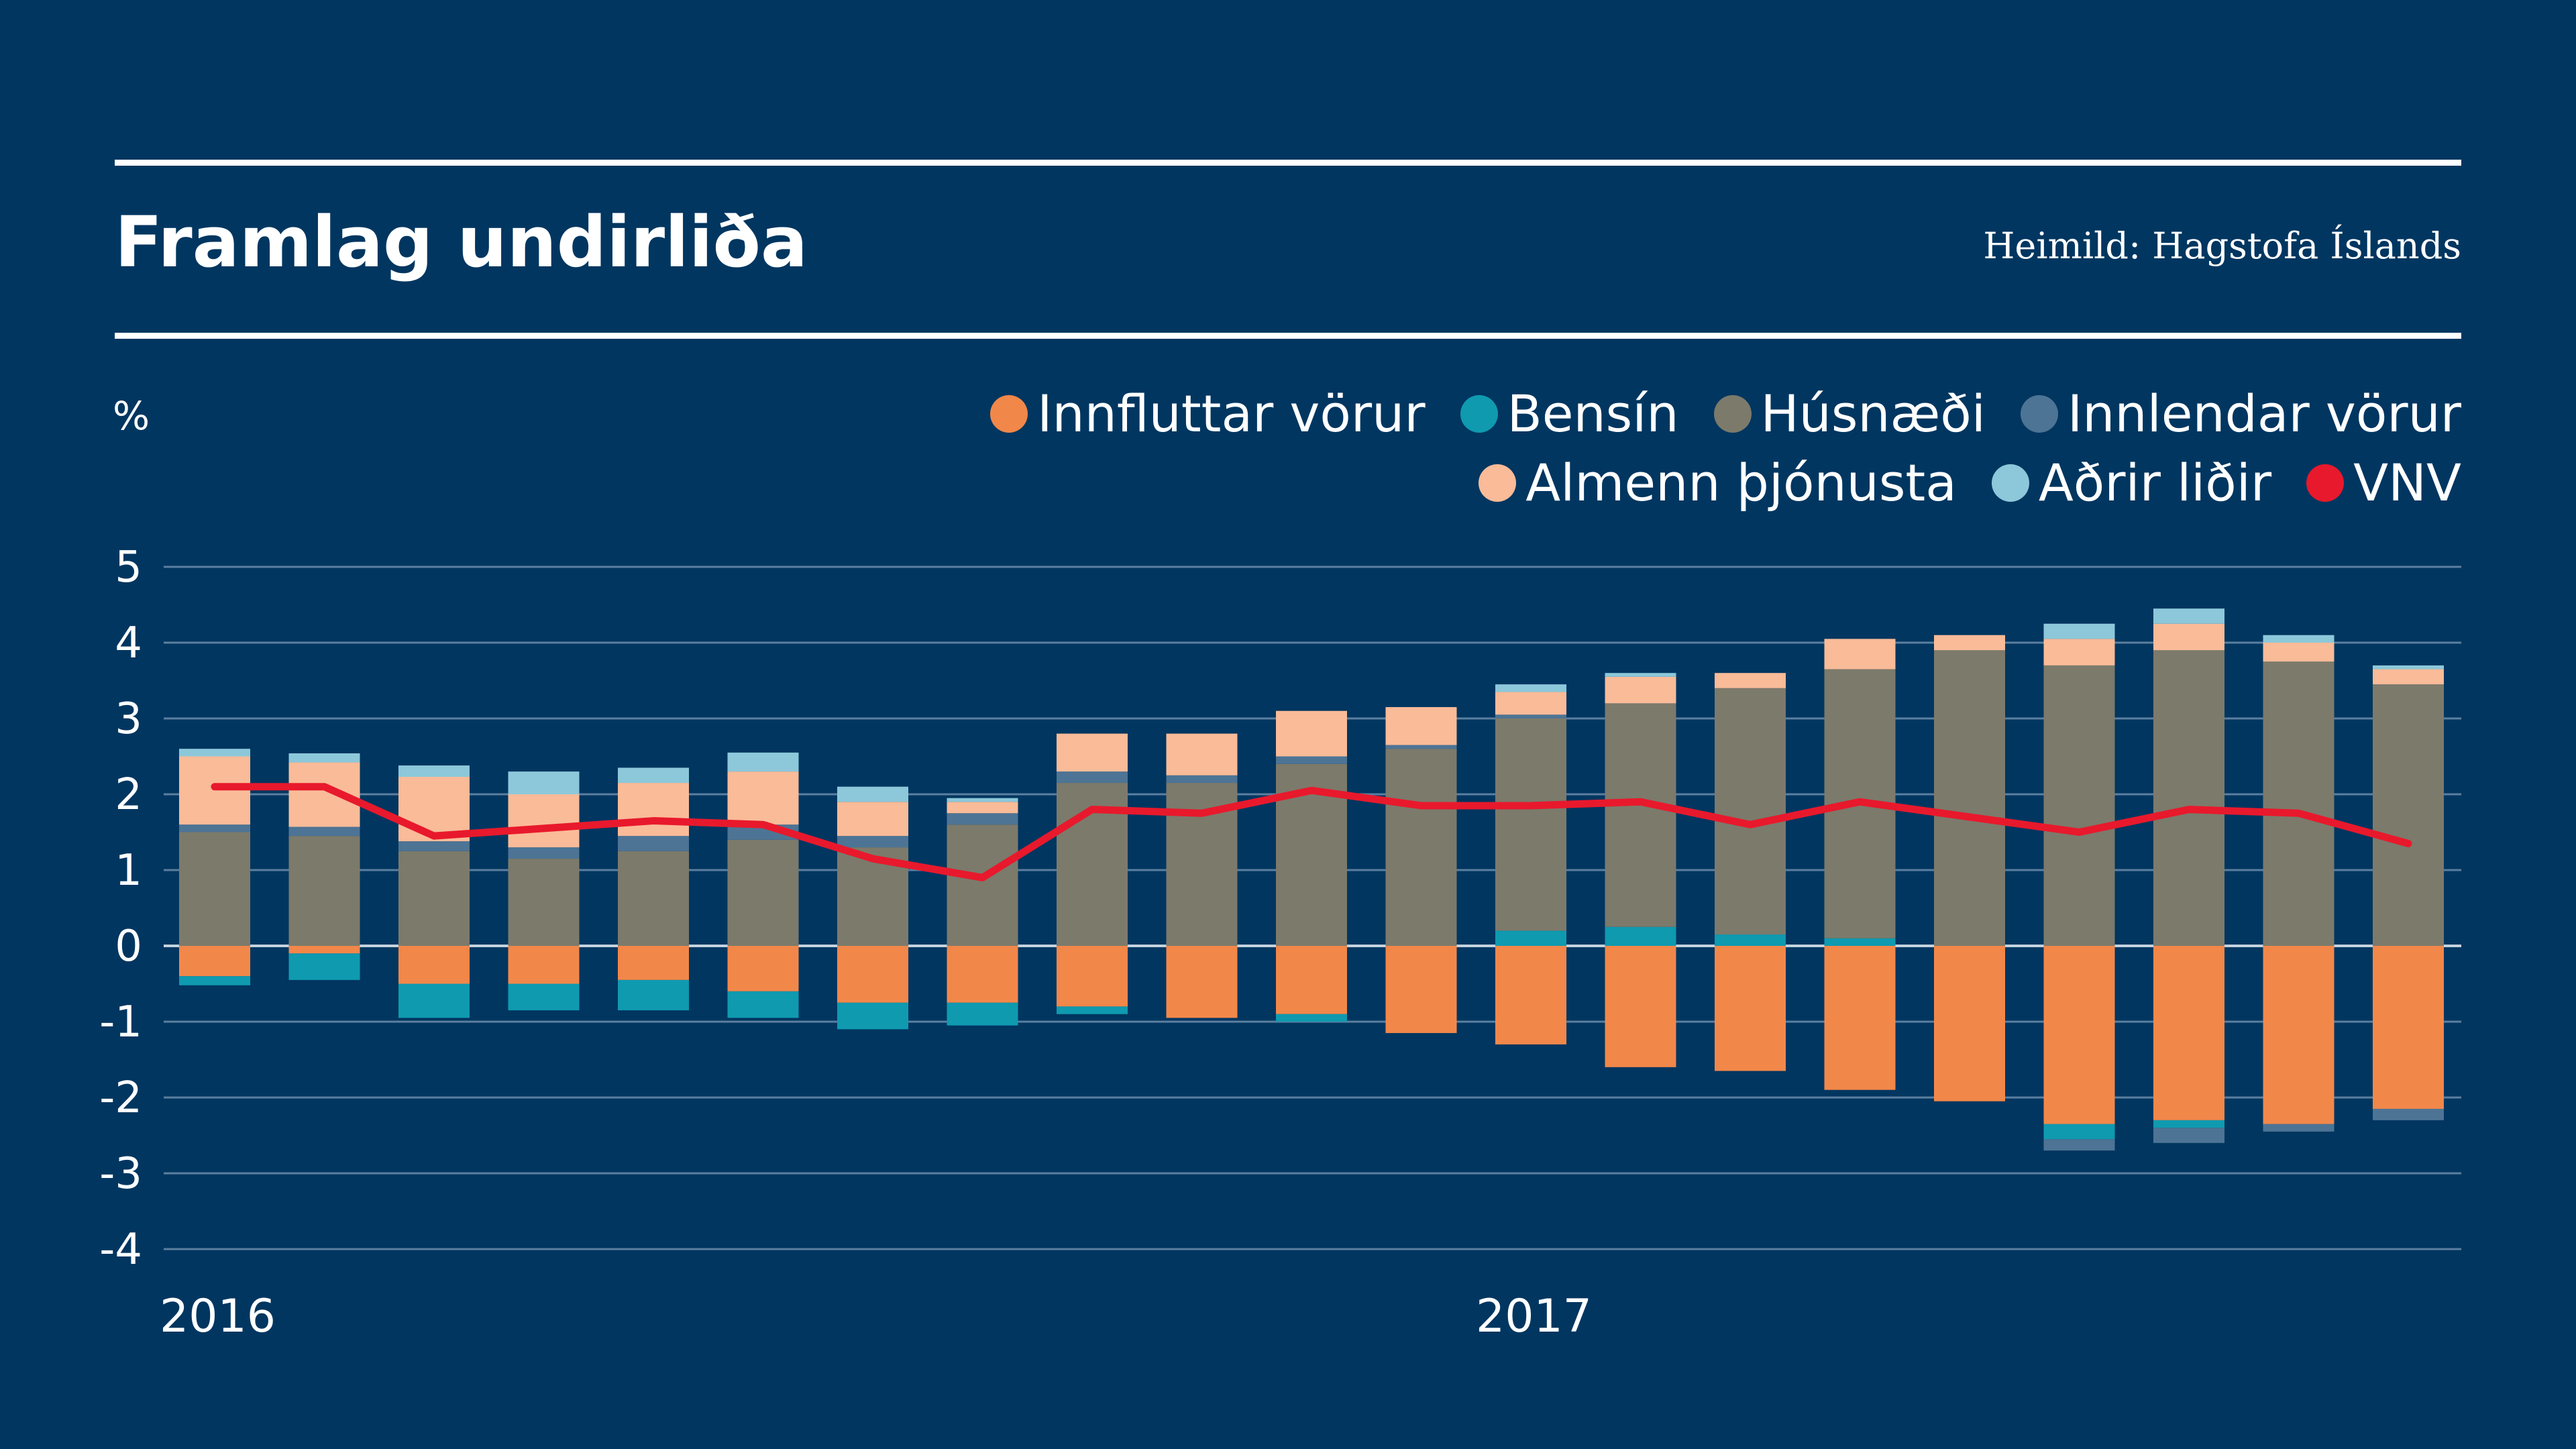 The image size is (2576, 1449). Describe the element at coordinates (1534, 1316) in the screenshot. I see `x-tick-label: 2017` at that location.